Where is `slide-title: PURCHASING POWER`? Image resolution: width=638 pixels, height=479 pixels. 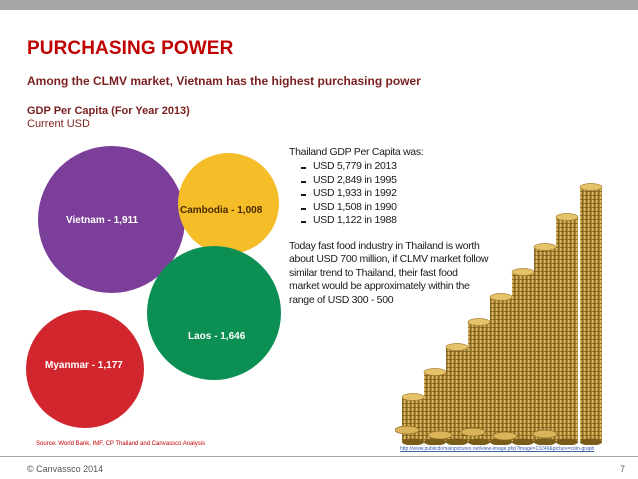 slide-title: PURCHASING POWER is located at coordinates (130, 48).